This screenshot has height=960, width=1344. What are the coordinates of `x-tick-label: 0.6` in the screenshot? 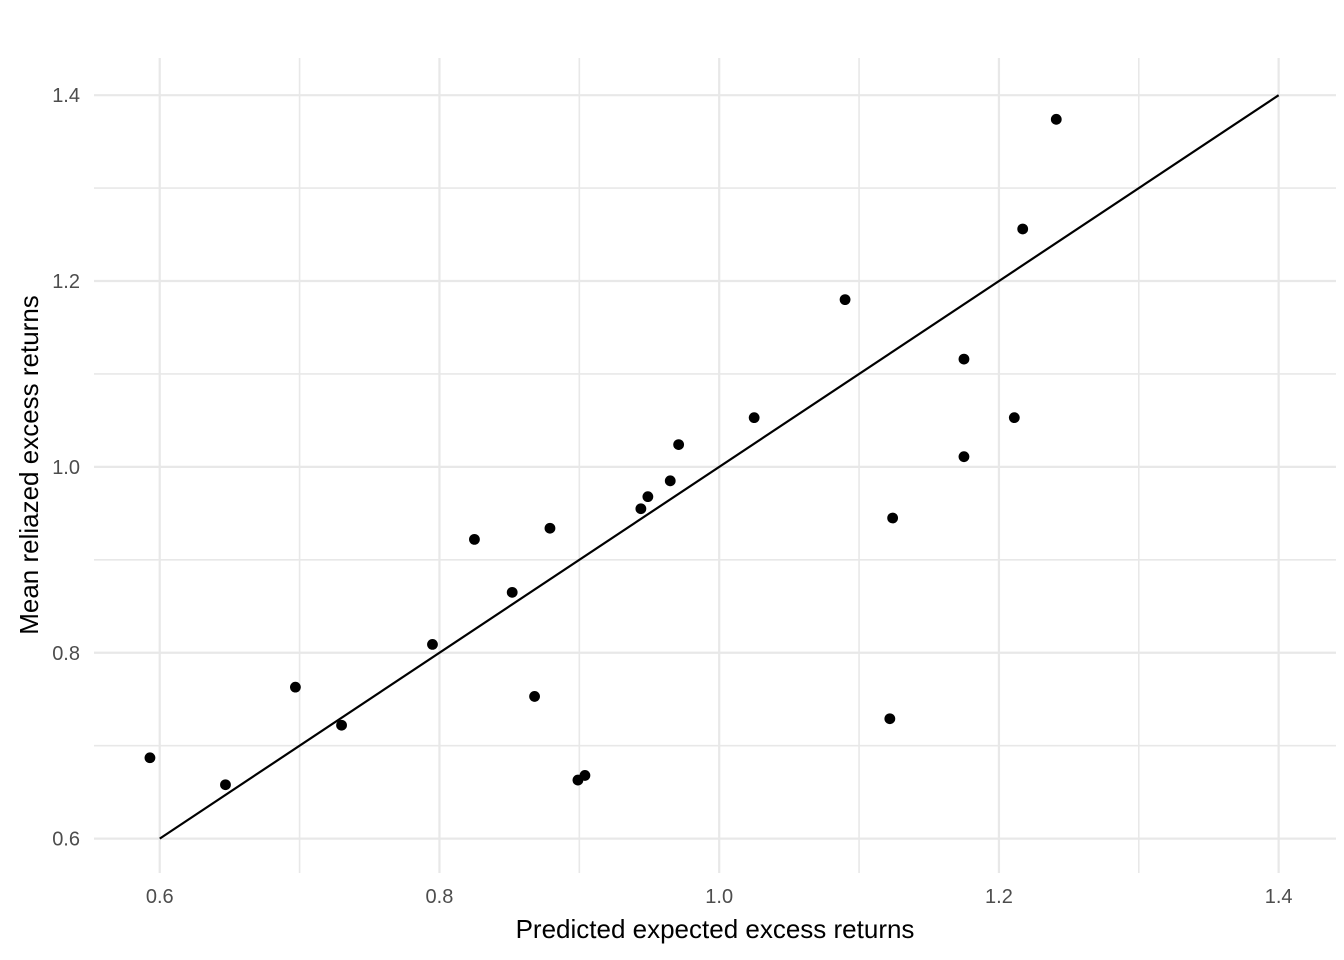 It's located at (160, 897).